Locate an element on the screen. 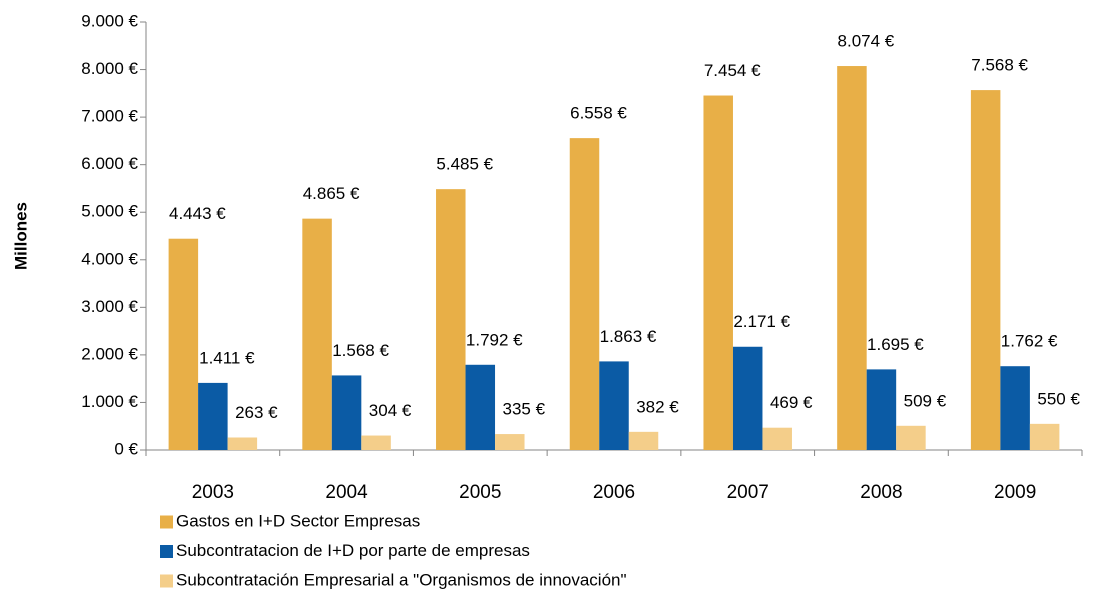 This screenshot has width=1113, height=596. y-tick-label: 7.000 € is located at coordinates (109, 116).